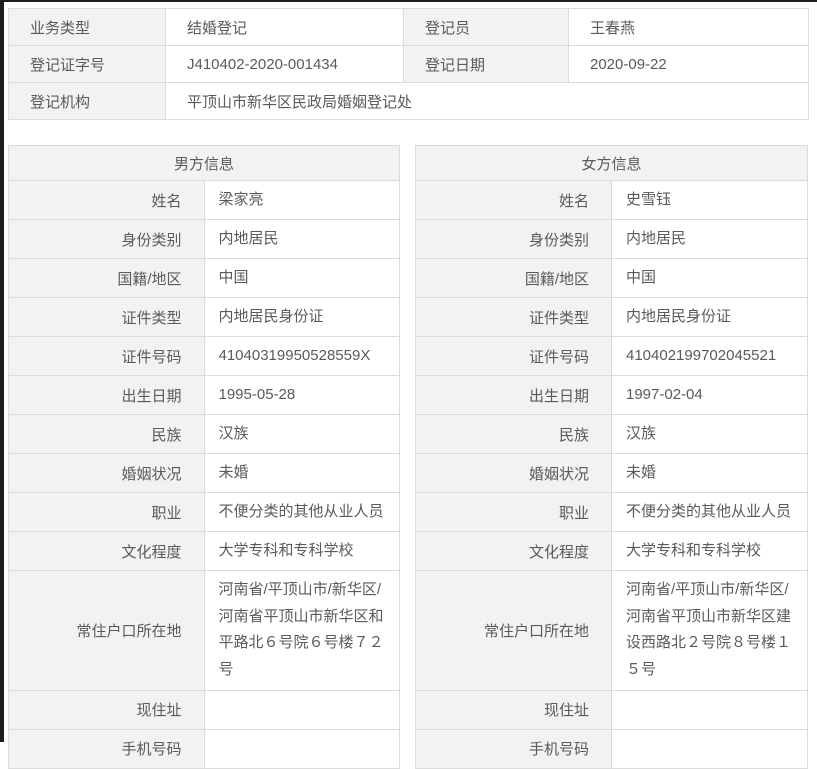  What do you see at coordinates (408, 1) in the screenshot?
I see `window-top-edge` at bounding box center [408, 1].